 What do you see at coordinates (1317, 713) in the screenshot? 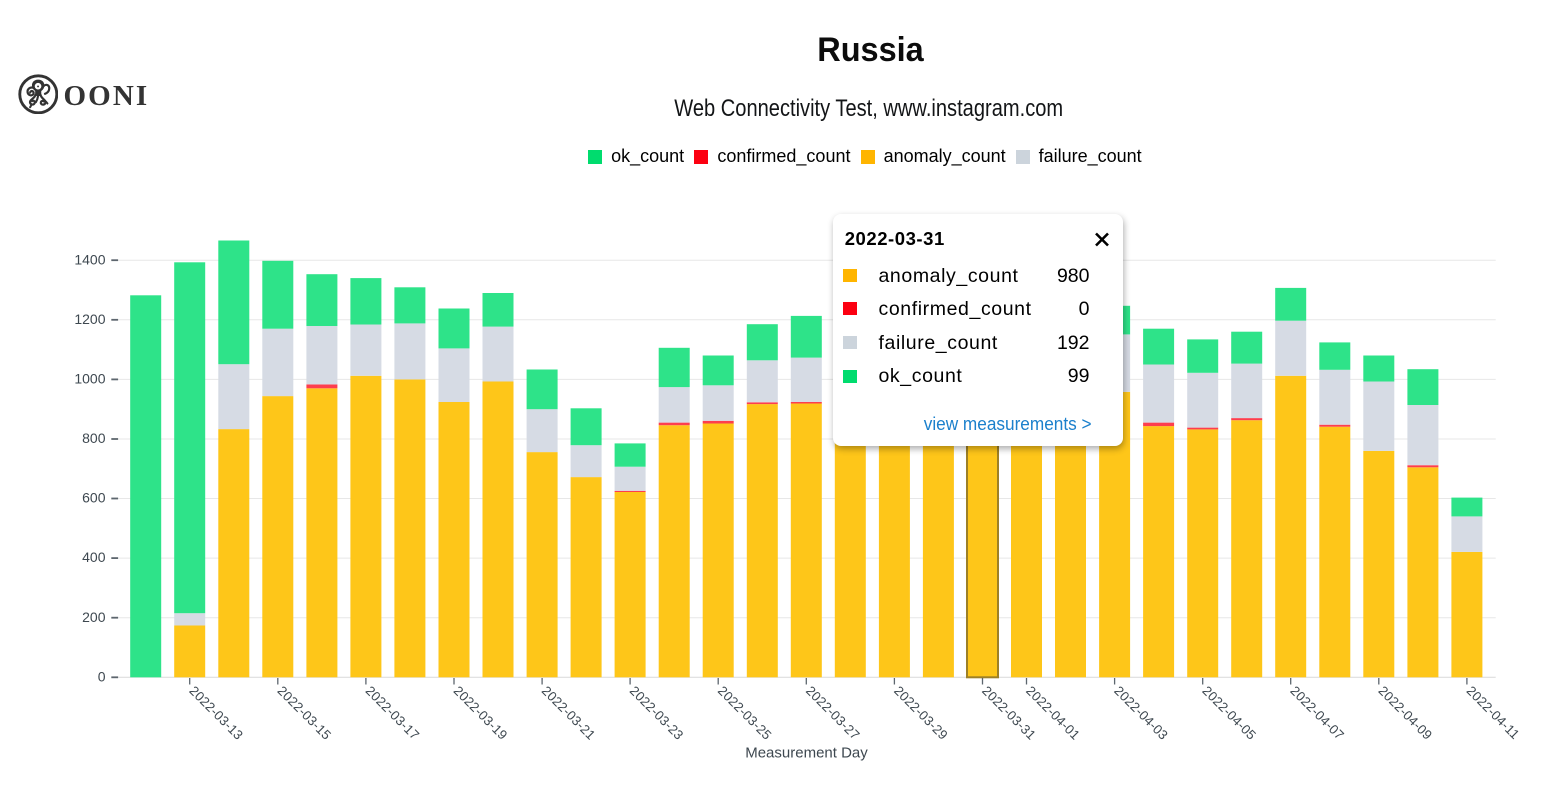
I see `svg-text: 2022-04-07` at bounding box center [1317, 713].